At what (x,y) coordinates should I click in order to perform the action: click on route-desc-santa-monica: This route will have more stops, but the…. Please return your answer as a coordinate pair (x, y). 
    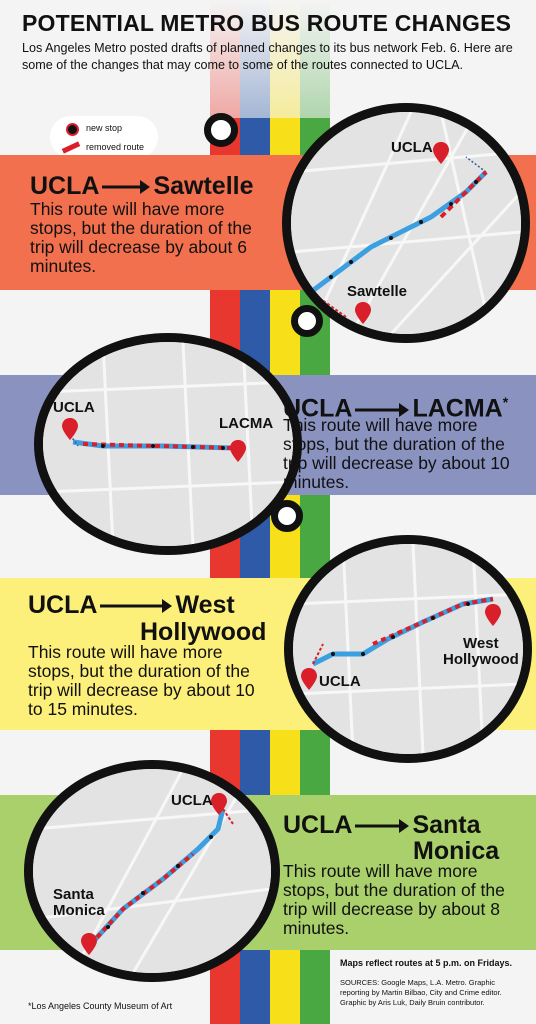
    Looking at the image, I should click on (394, 899).